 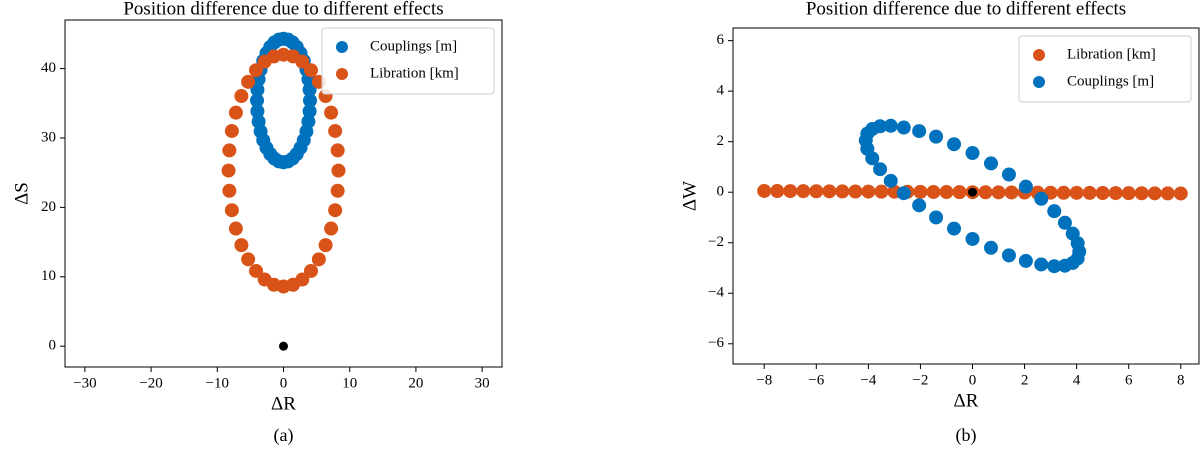 What do you see at coordinates (716, 343) in the screenshot?
I see `y-tick-label: −6` at bounding box center [716, 343].